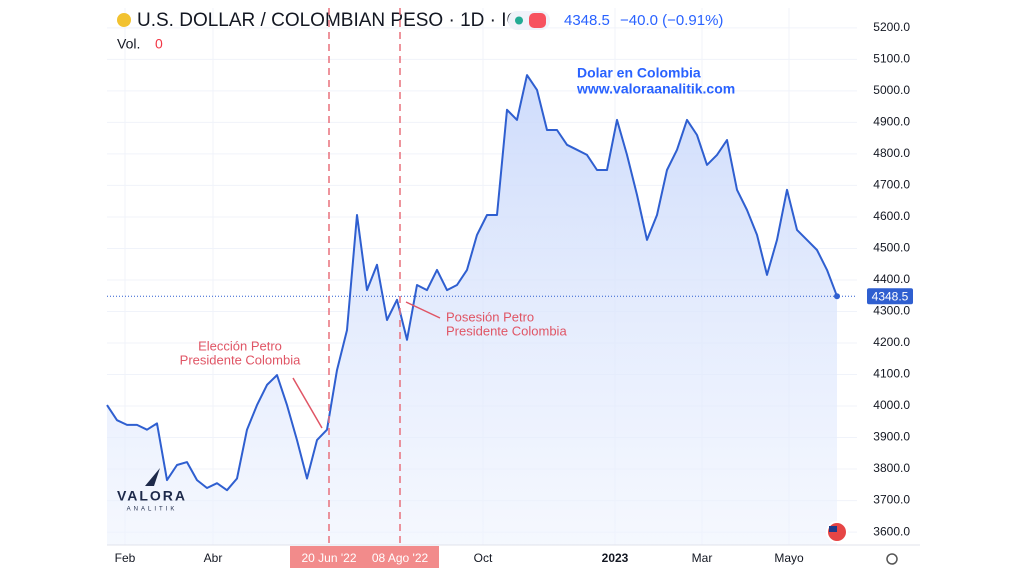 This screenshot has height=576, width=1024. I want to click on y-tick-label: 4200.0, so click(891, 342).